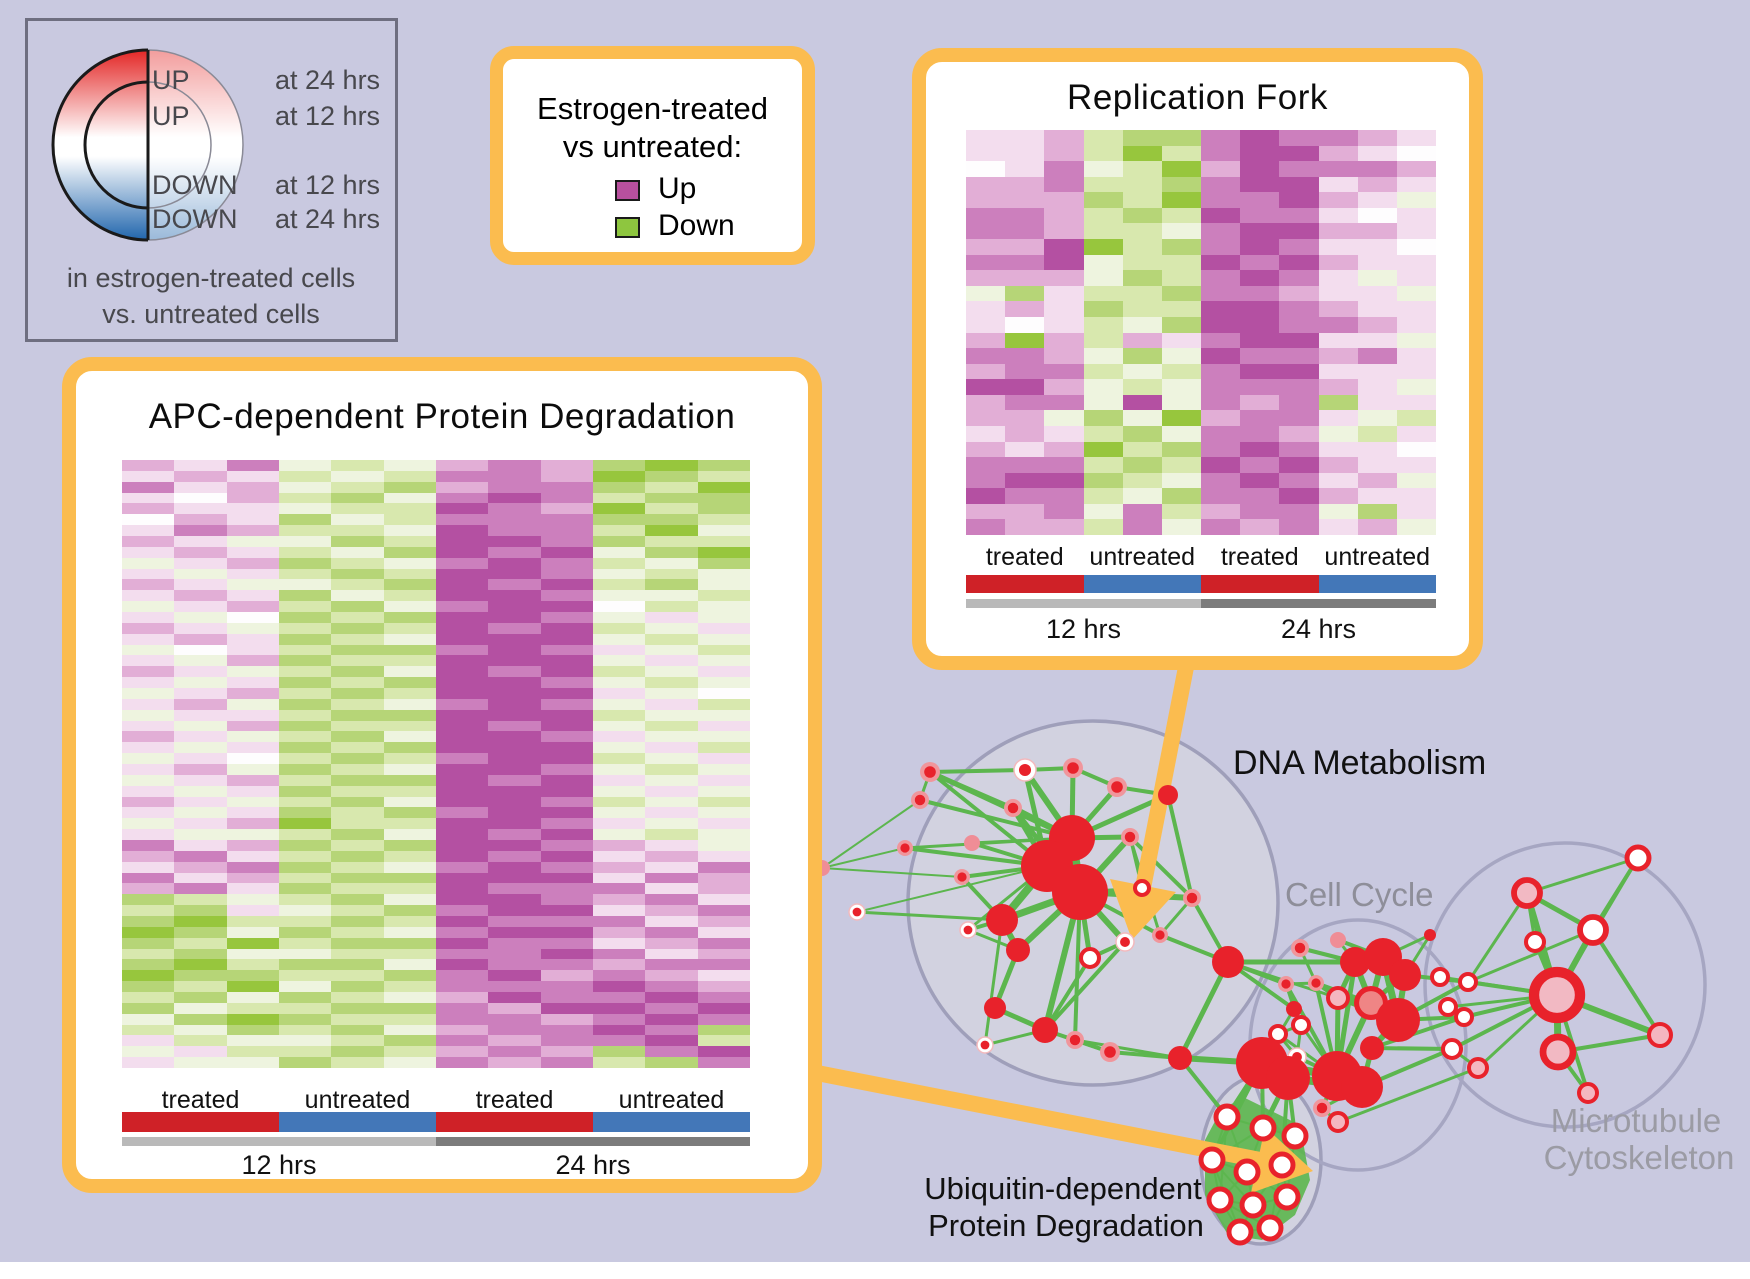 The image size is (1750, 1279). What do you see at coordinates (1582, 875) in the screenshot?
I see `network-edge` at bounding box center [1582, 875].